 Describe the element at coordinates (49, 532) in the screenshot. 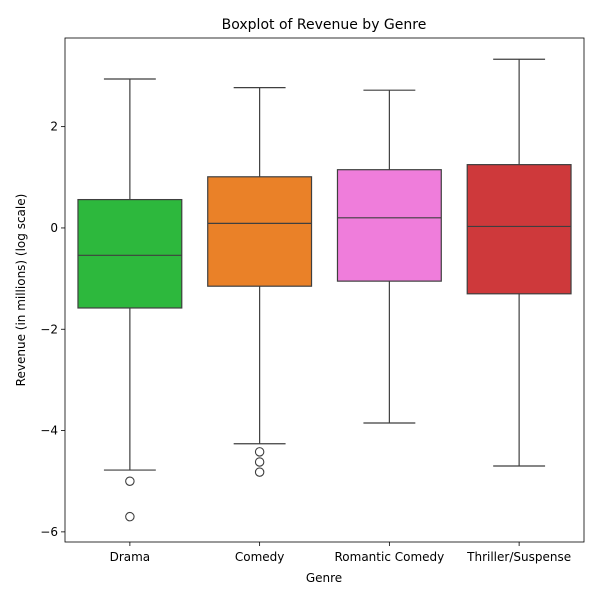

I see `y-tick-label: −6` at that location.